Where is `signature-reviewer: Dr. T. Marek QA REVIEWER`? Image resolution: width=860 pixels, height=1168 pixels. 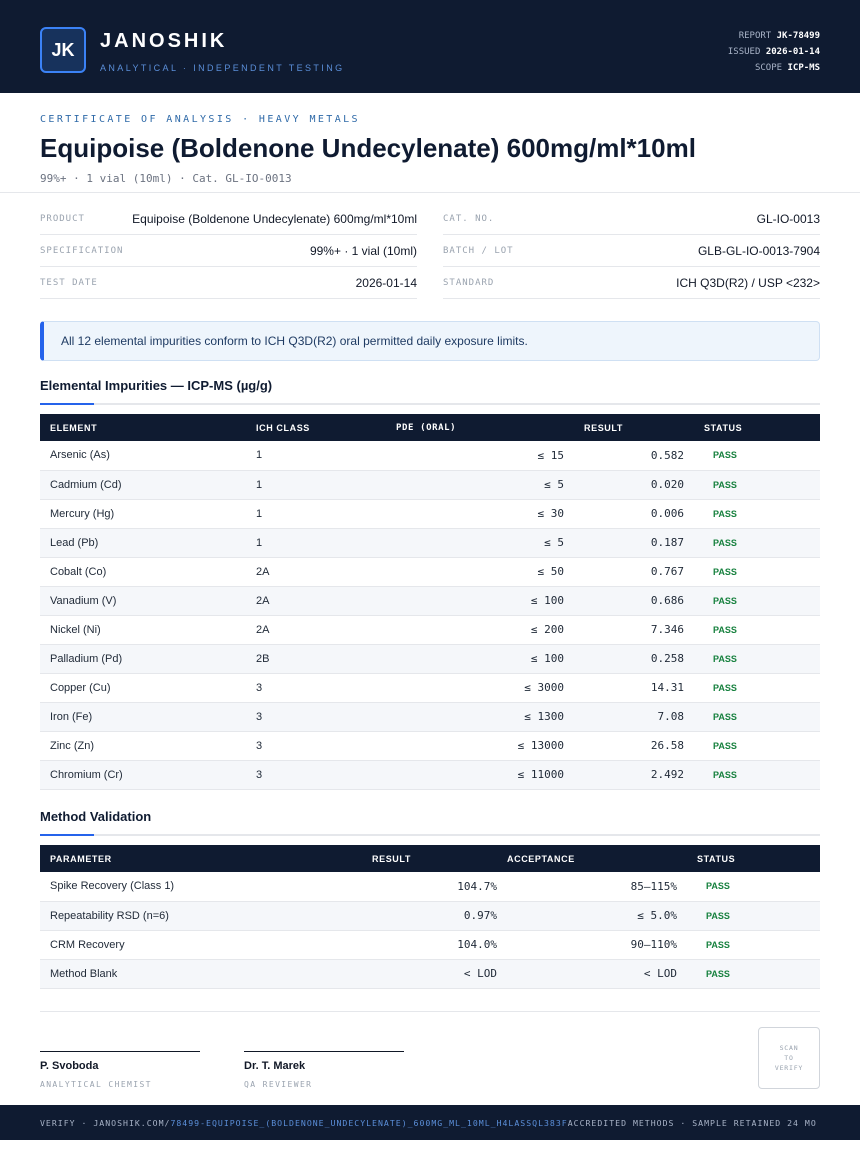 signature-reviewer: Dr. T. Marek QA REVIEWER is located at coordinates (324, 1070).